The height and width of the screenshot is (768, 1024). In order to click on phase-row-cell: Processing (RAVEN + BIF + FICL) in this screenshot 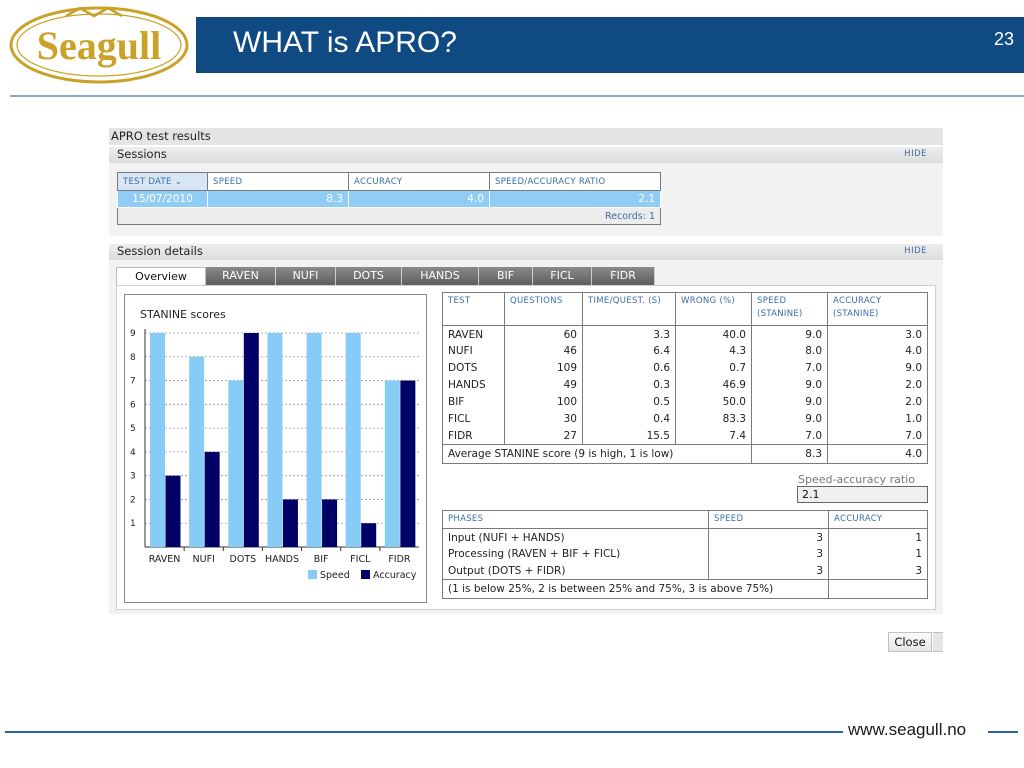, I will do `click(575, 554)`.